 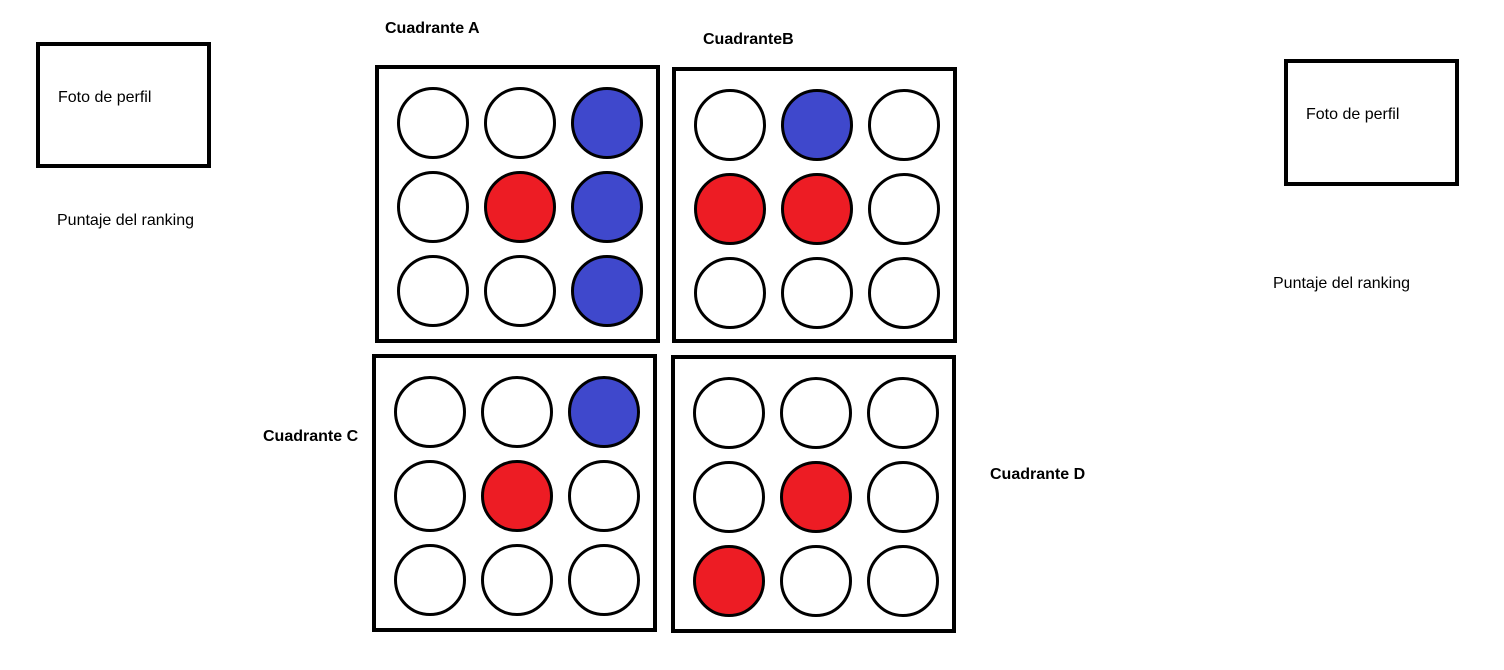 What do you see at coordinates (904, 209) in the screenshot?
I see `quadrant-b-hole-r2-c3` at bounding box center [904, 209].